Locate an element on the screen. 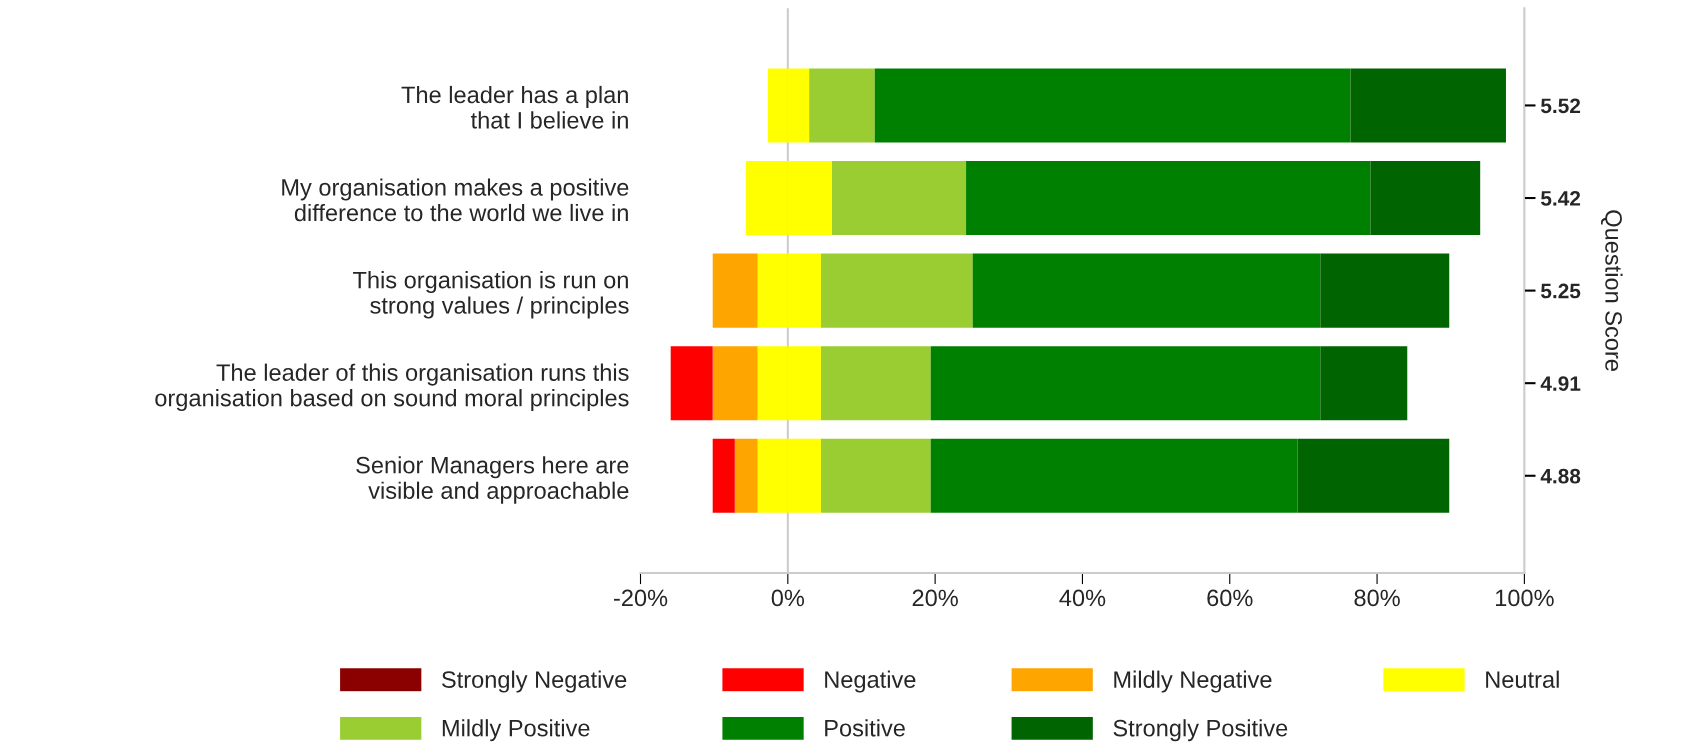  text: 4.88 is located at coordinates (1560, 476).